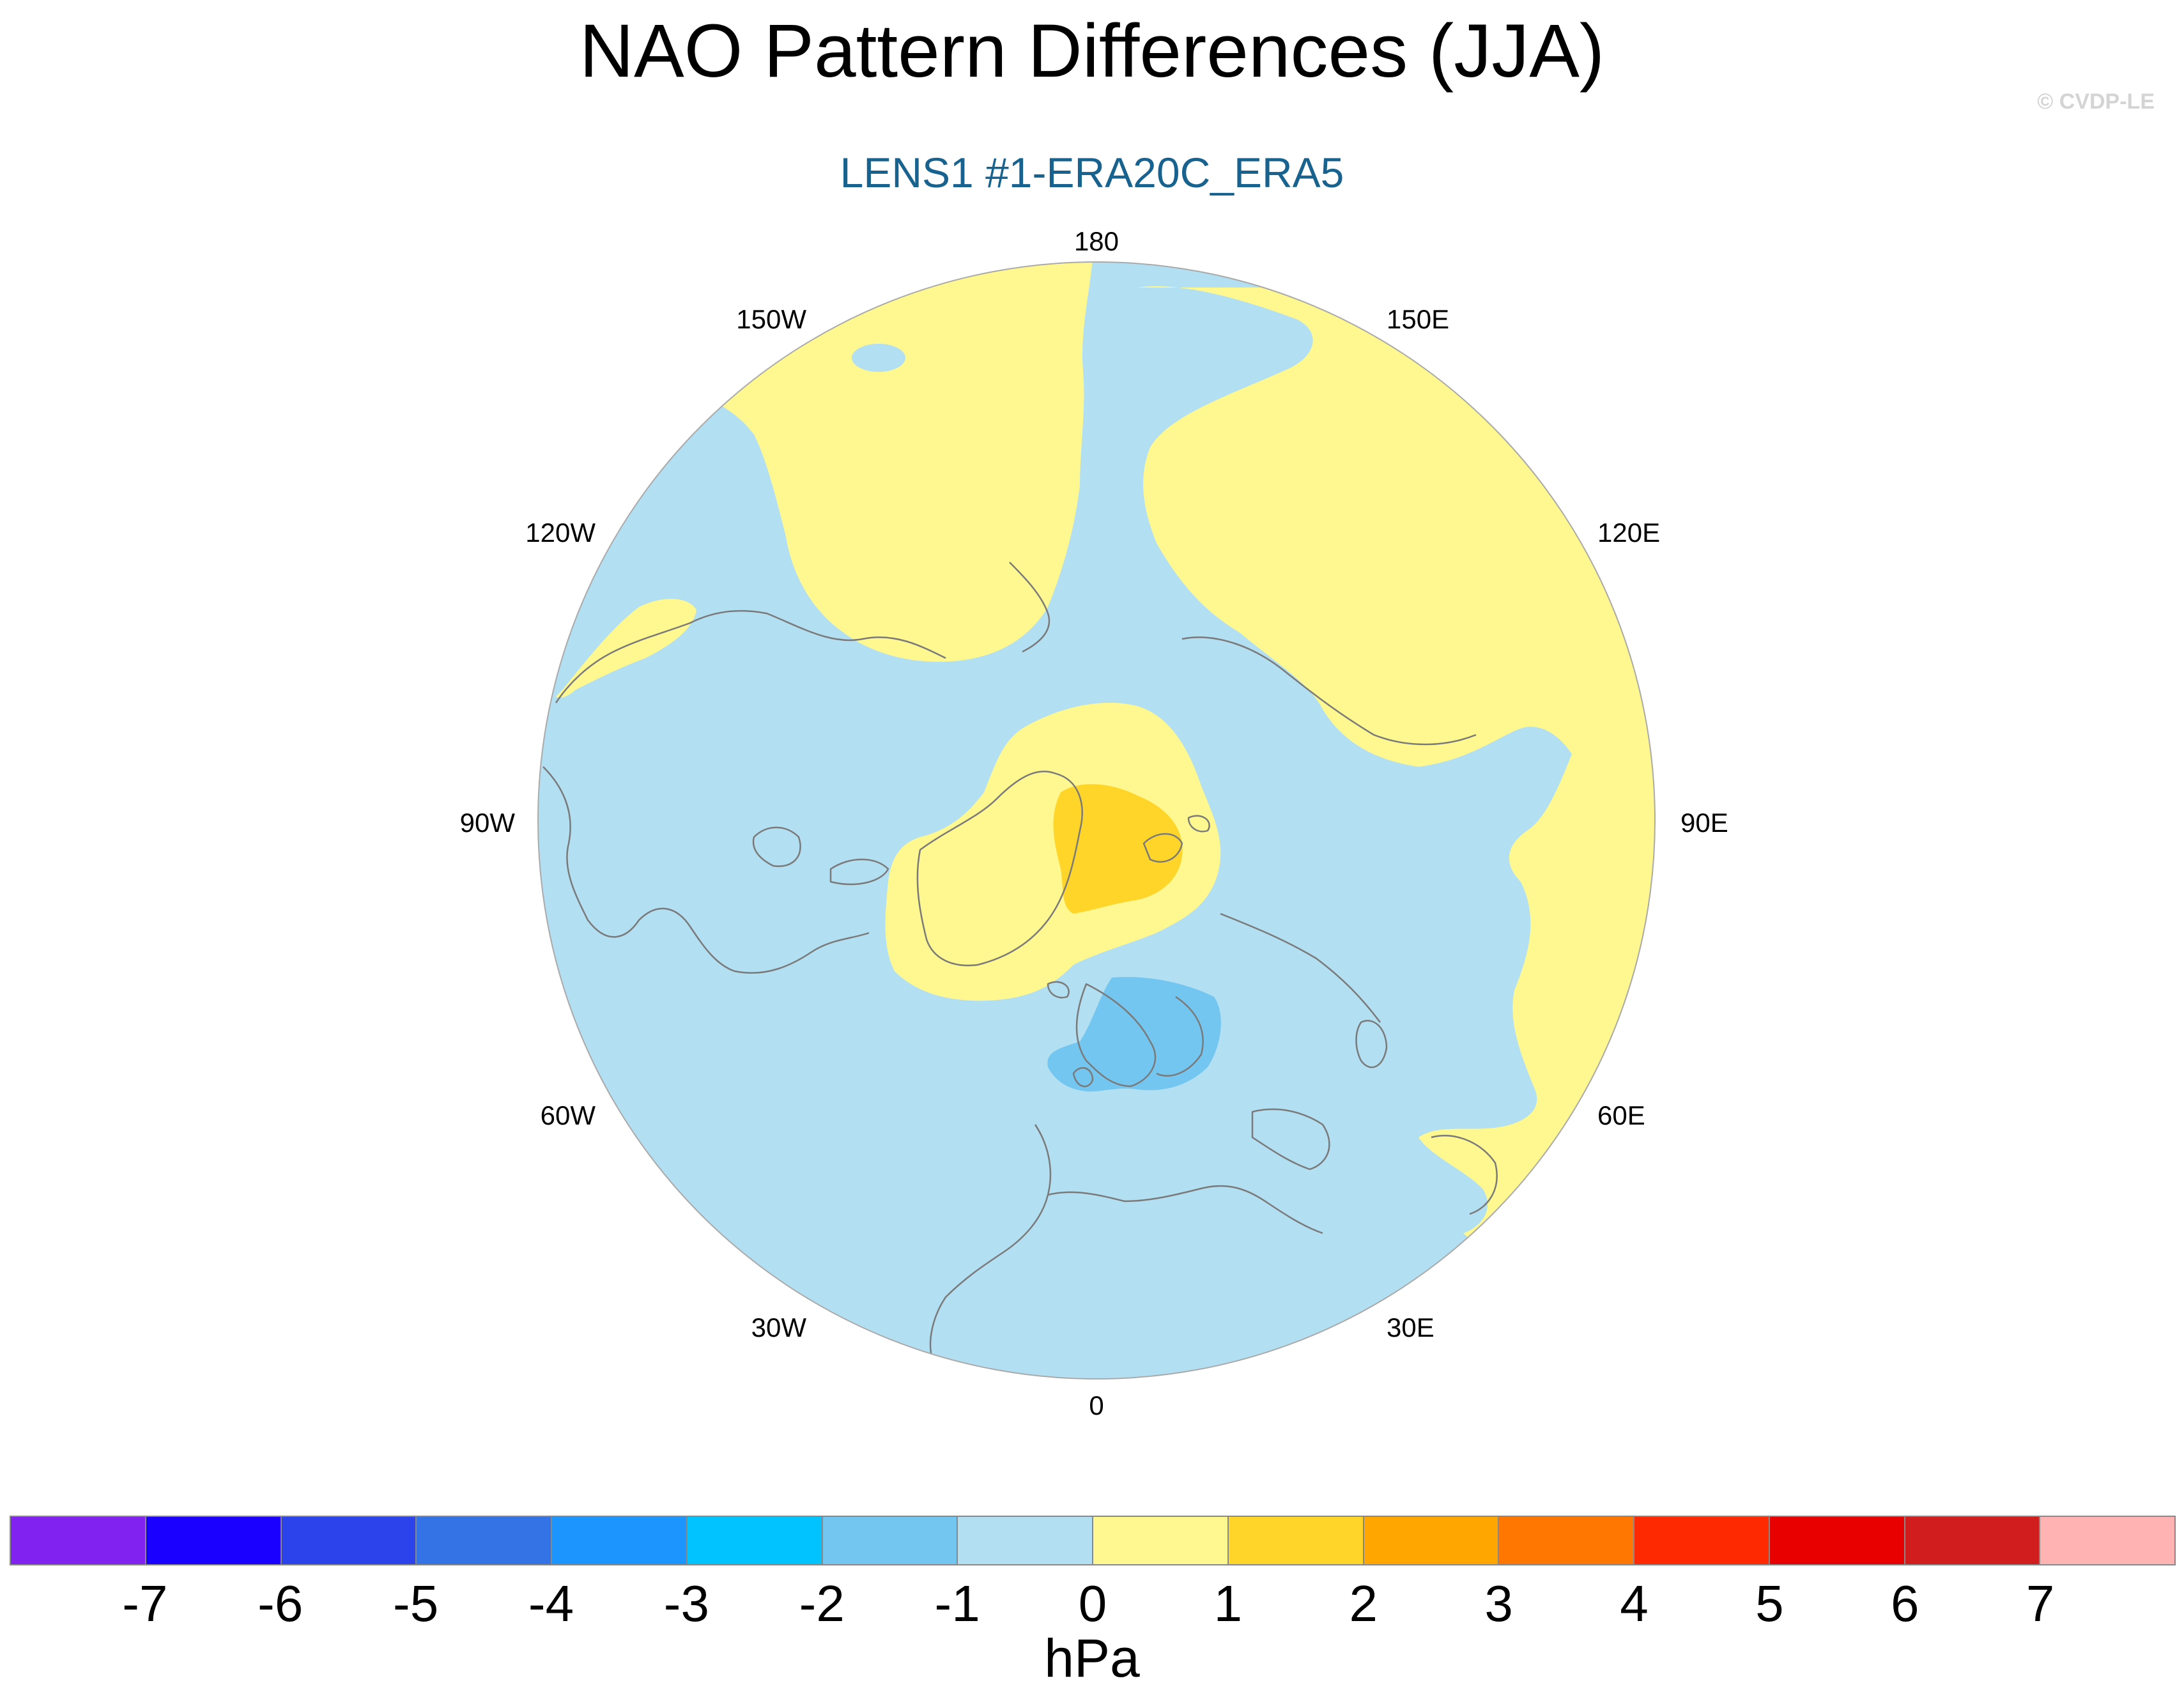  Describe the element at coordinates (1498, 1603) in the screenshot. I see `colorbar-tick-label: 3` at that location.